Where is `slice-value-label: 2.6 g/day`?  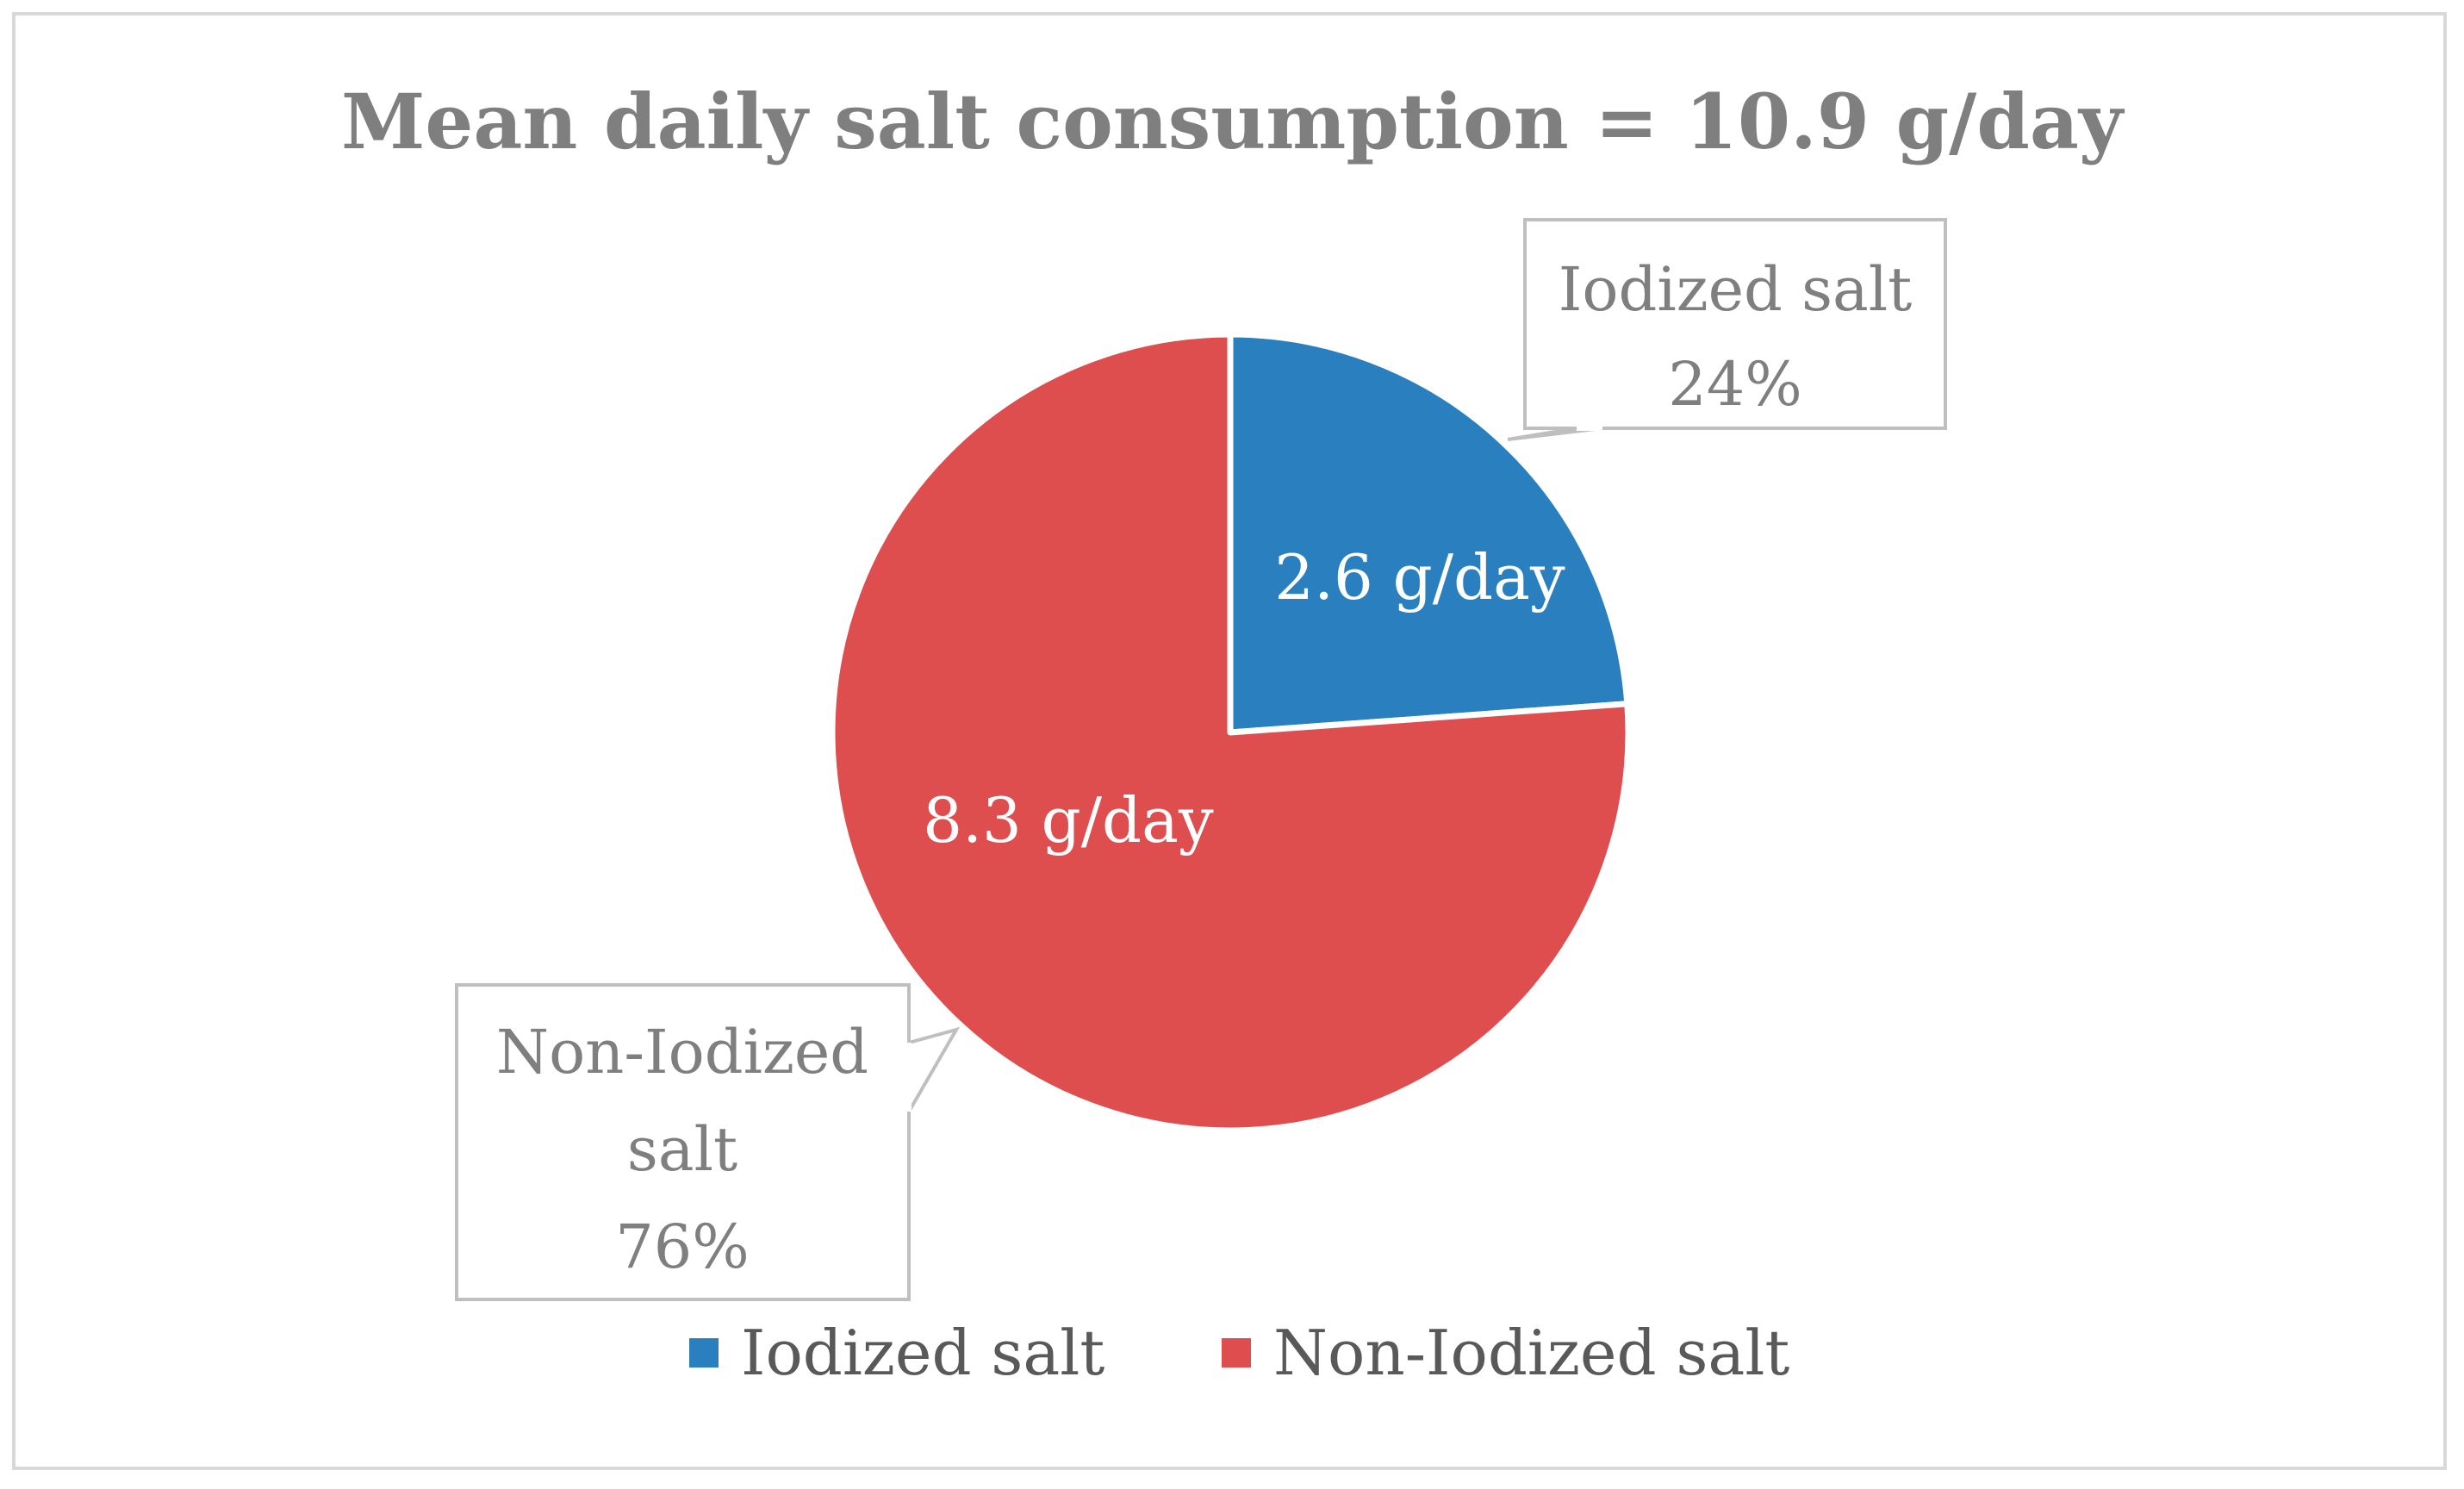 slice-value-label: 2.6 g/day is located at coordinates (1420, 577).